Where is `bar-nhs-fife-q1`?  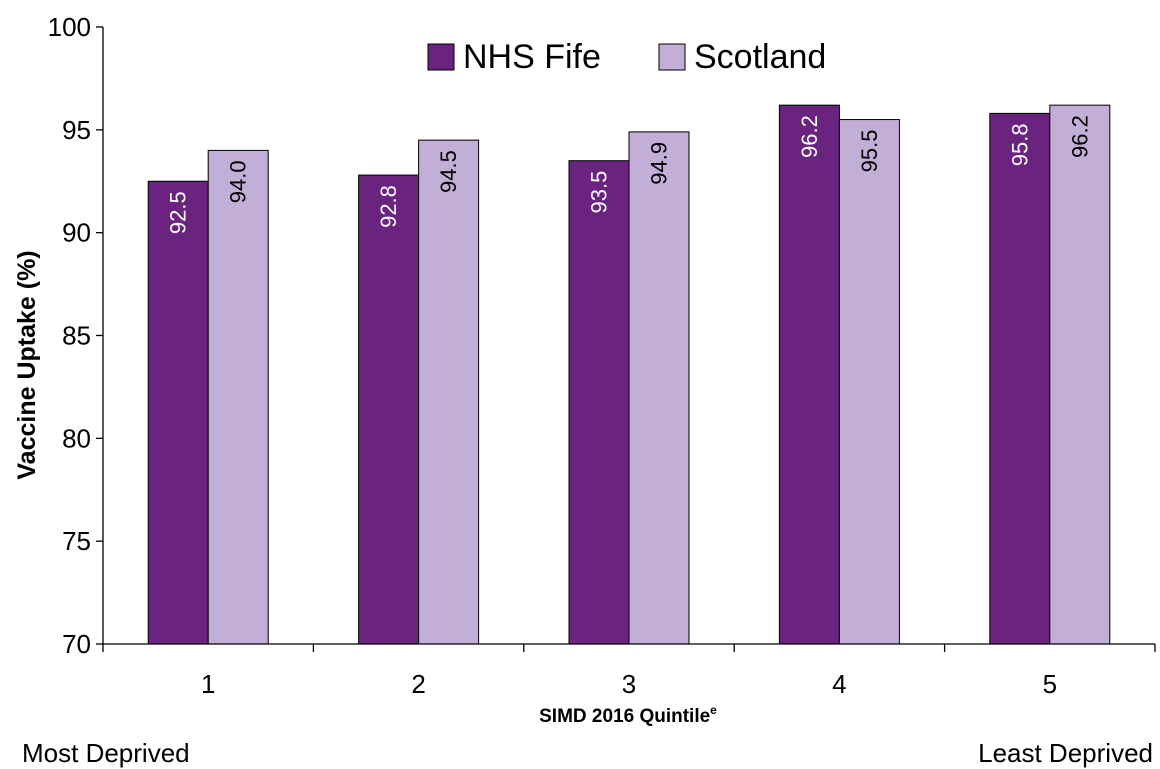
bar-nhs-fife-q1 is located at coordinates (178, 412).